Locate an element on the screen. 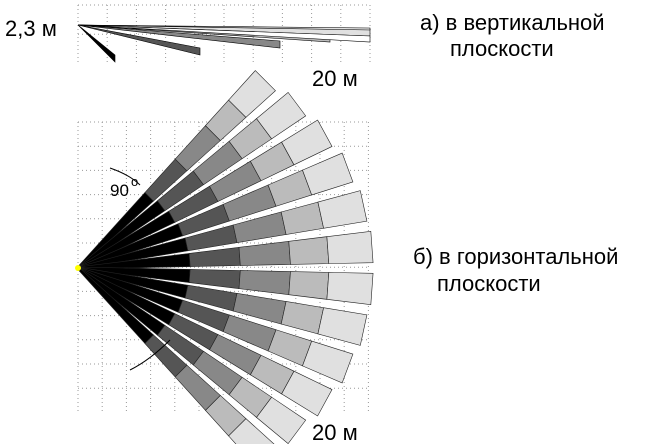  caption-line: а) в вертикальной is located at coordinates (512, 22).